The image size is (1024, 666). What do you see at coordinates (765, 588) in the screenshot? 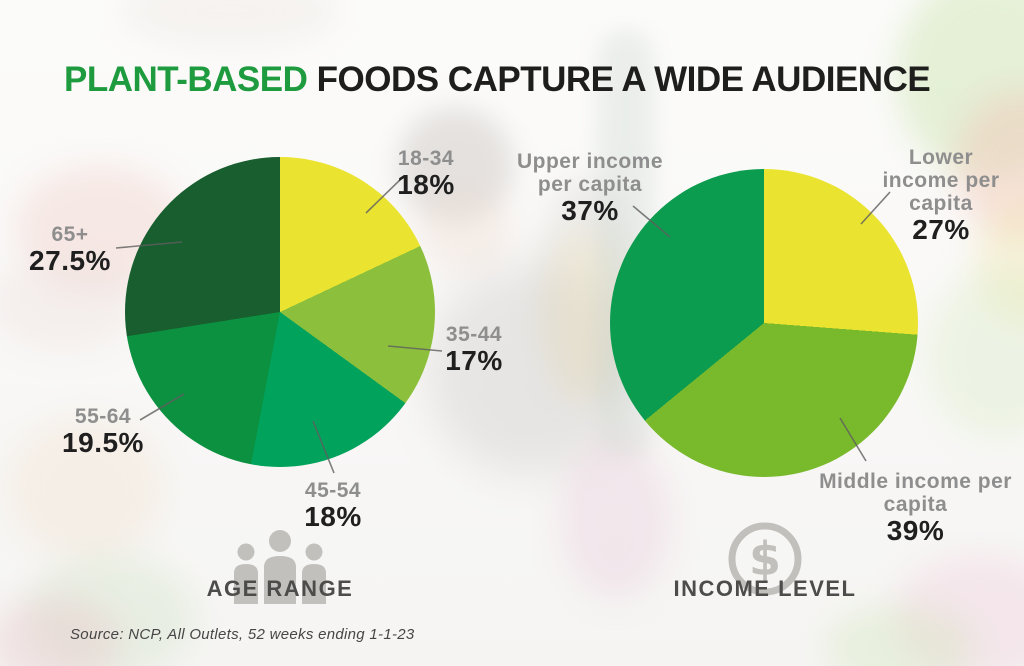
I see `income-level-caption-text: INCOME LEVEL` at bounding box center [765, 588].